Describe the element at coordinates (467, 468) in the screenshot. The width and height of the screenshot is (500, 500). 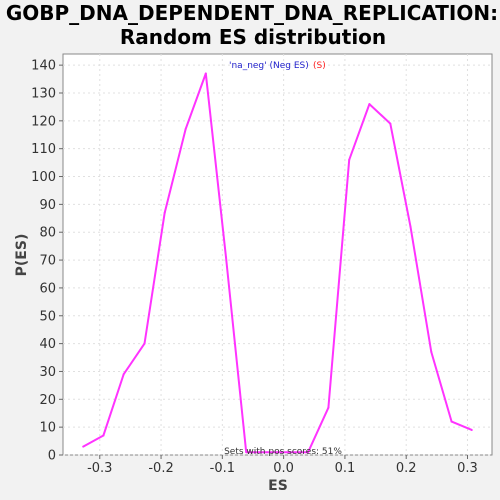
I see `x-tick-label: 0.3` at that location.